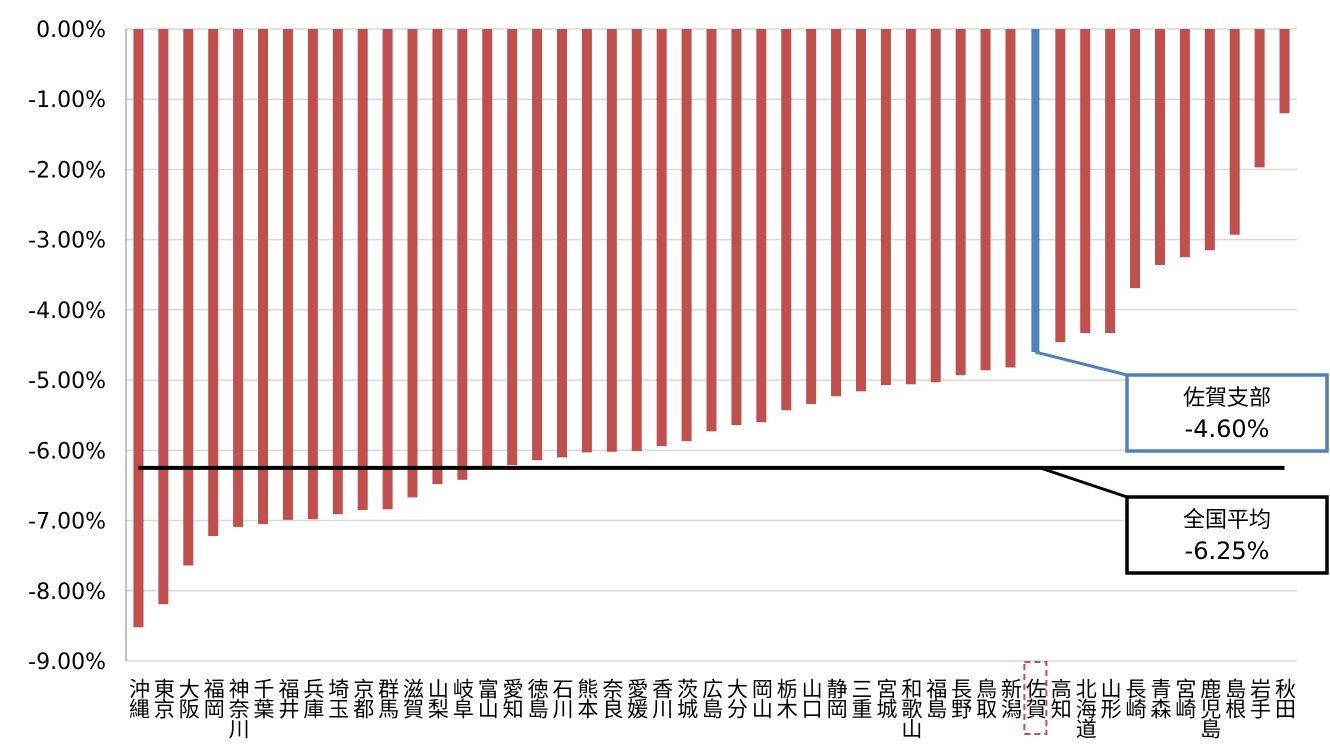 Image resolution: width=1330 pixels, height=746 pixels. I want to click on x-tick-label: 岡山, so click(761, 698).